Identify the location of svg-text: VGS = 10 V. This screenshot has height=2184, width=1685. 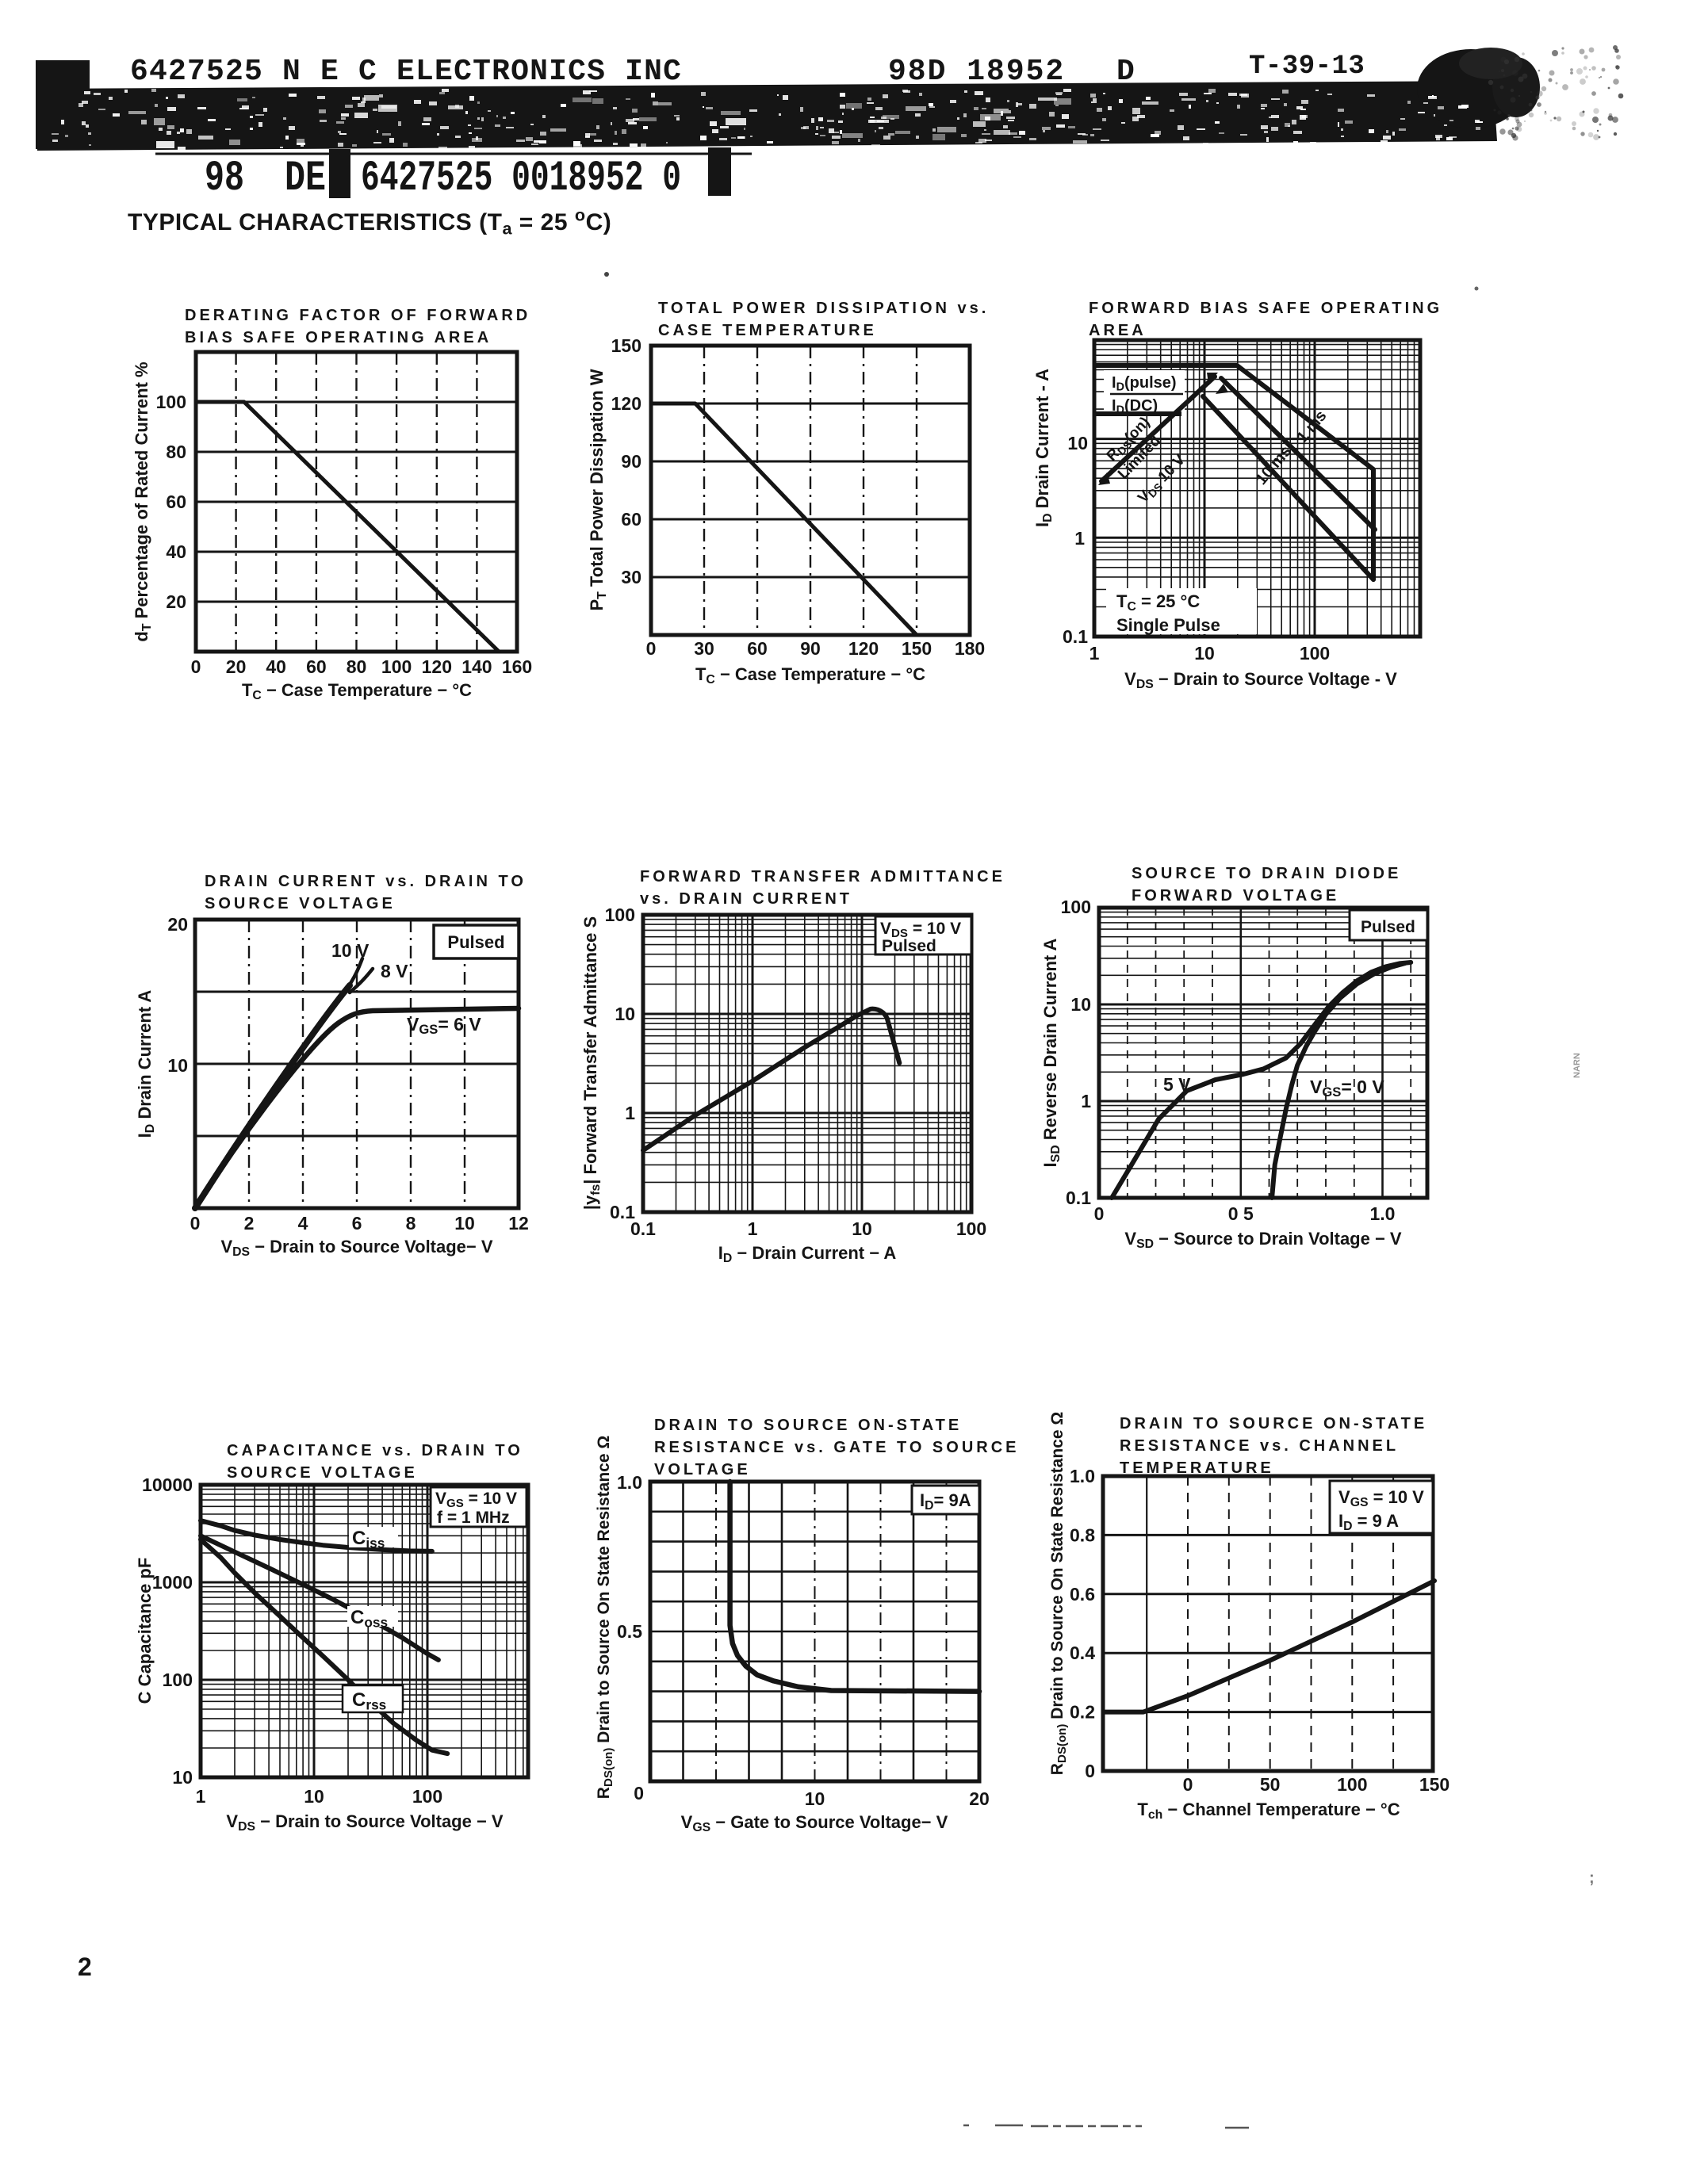
(1381, 1498).